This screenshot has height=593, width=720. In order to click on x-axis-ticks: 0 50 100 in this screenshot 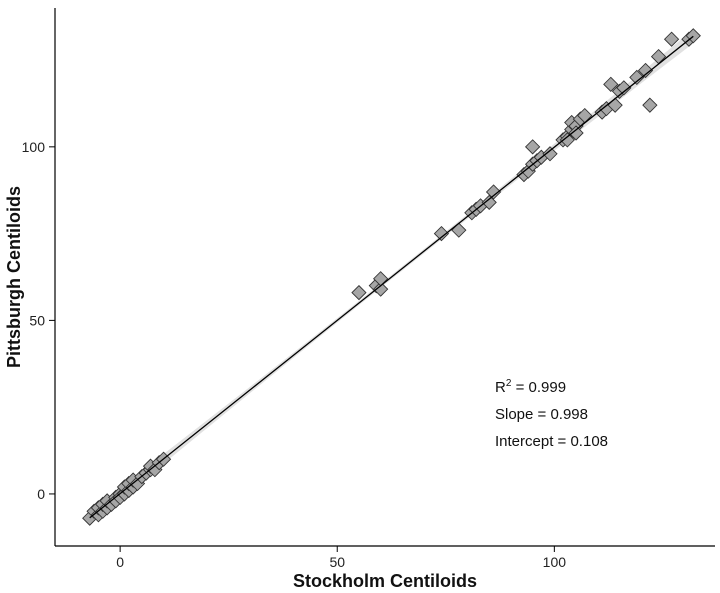, I will do `click(341, 558)`.